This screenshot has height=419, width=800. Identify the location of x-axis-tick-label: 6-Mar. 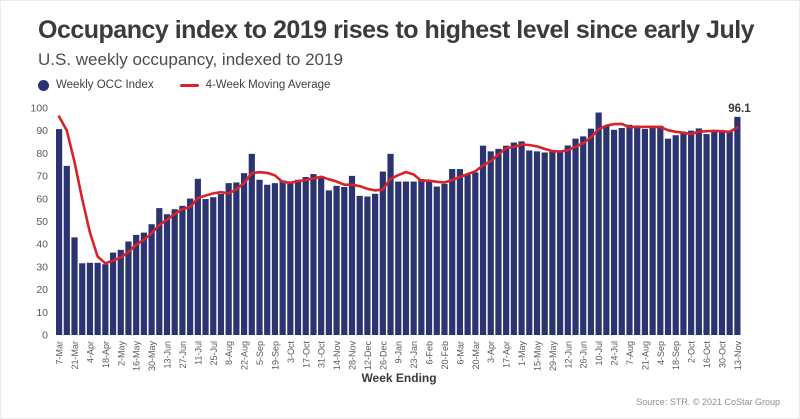
(460, 353).